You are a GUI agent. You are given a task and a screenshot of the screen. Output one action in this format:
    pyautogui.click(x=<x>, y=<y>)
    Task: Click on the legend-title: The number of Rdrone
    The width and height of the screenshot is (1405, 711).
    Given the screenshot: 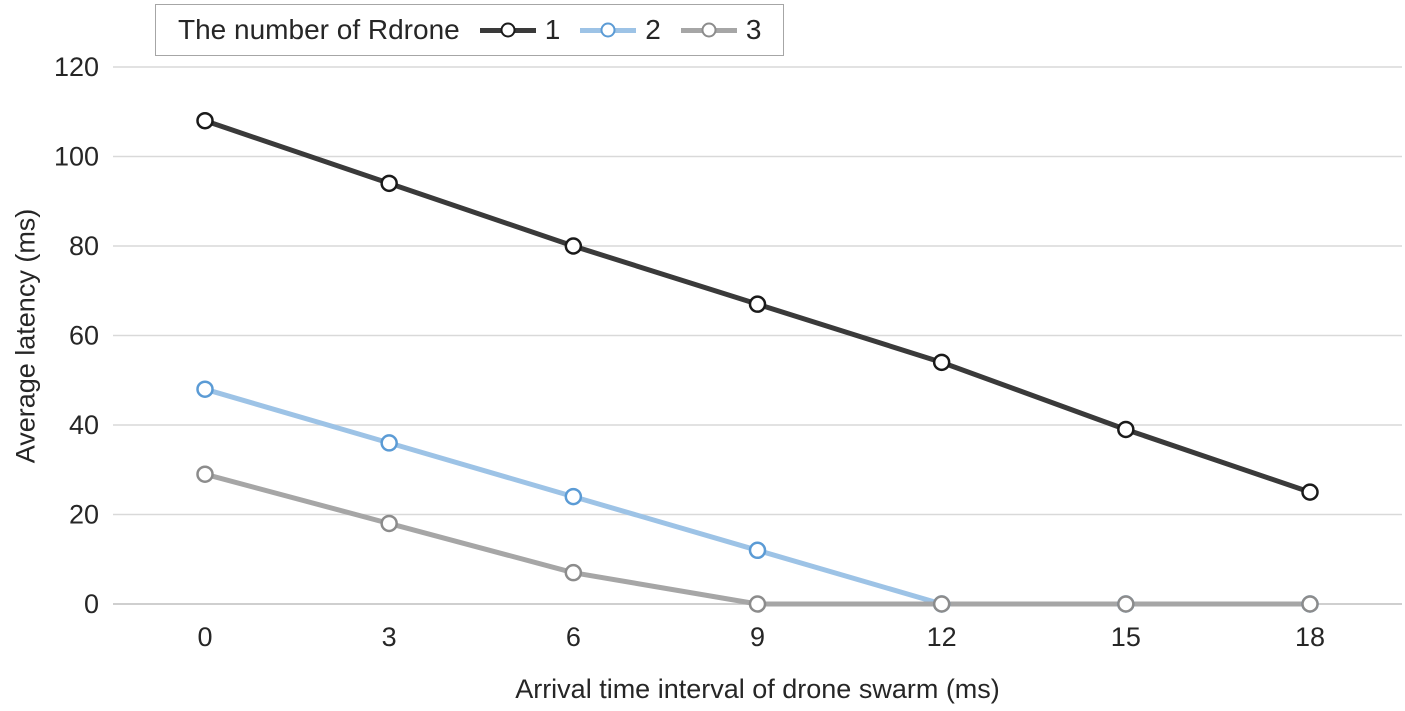 What is the action you would take?
    pyautogui.click(x=319, y=29)
    